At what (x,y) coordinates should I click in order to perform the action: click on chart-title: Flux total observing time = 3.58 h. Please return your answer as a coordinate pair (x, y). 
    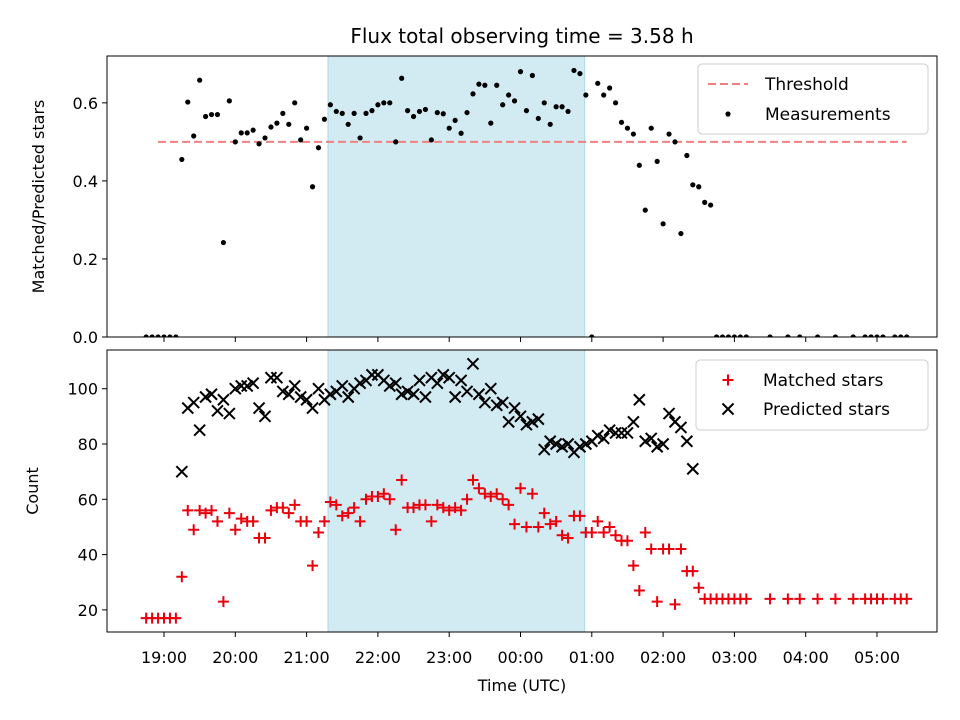
    Looking at the image, I should click on (521, 36).